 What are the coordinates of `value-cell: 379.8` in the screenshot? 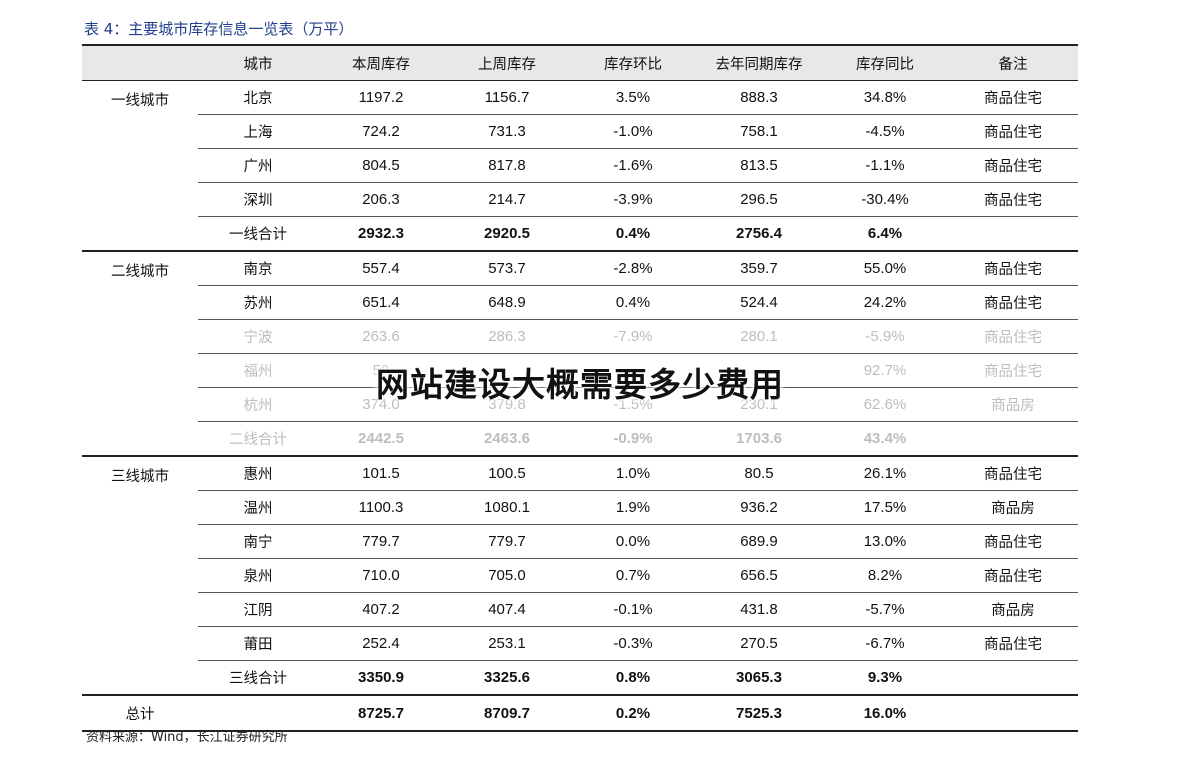 It's located at (507, 404).